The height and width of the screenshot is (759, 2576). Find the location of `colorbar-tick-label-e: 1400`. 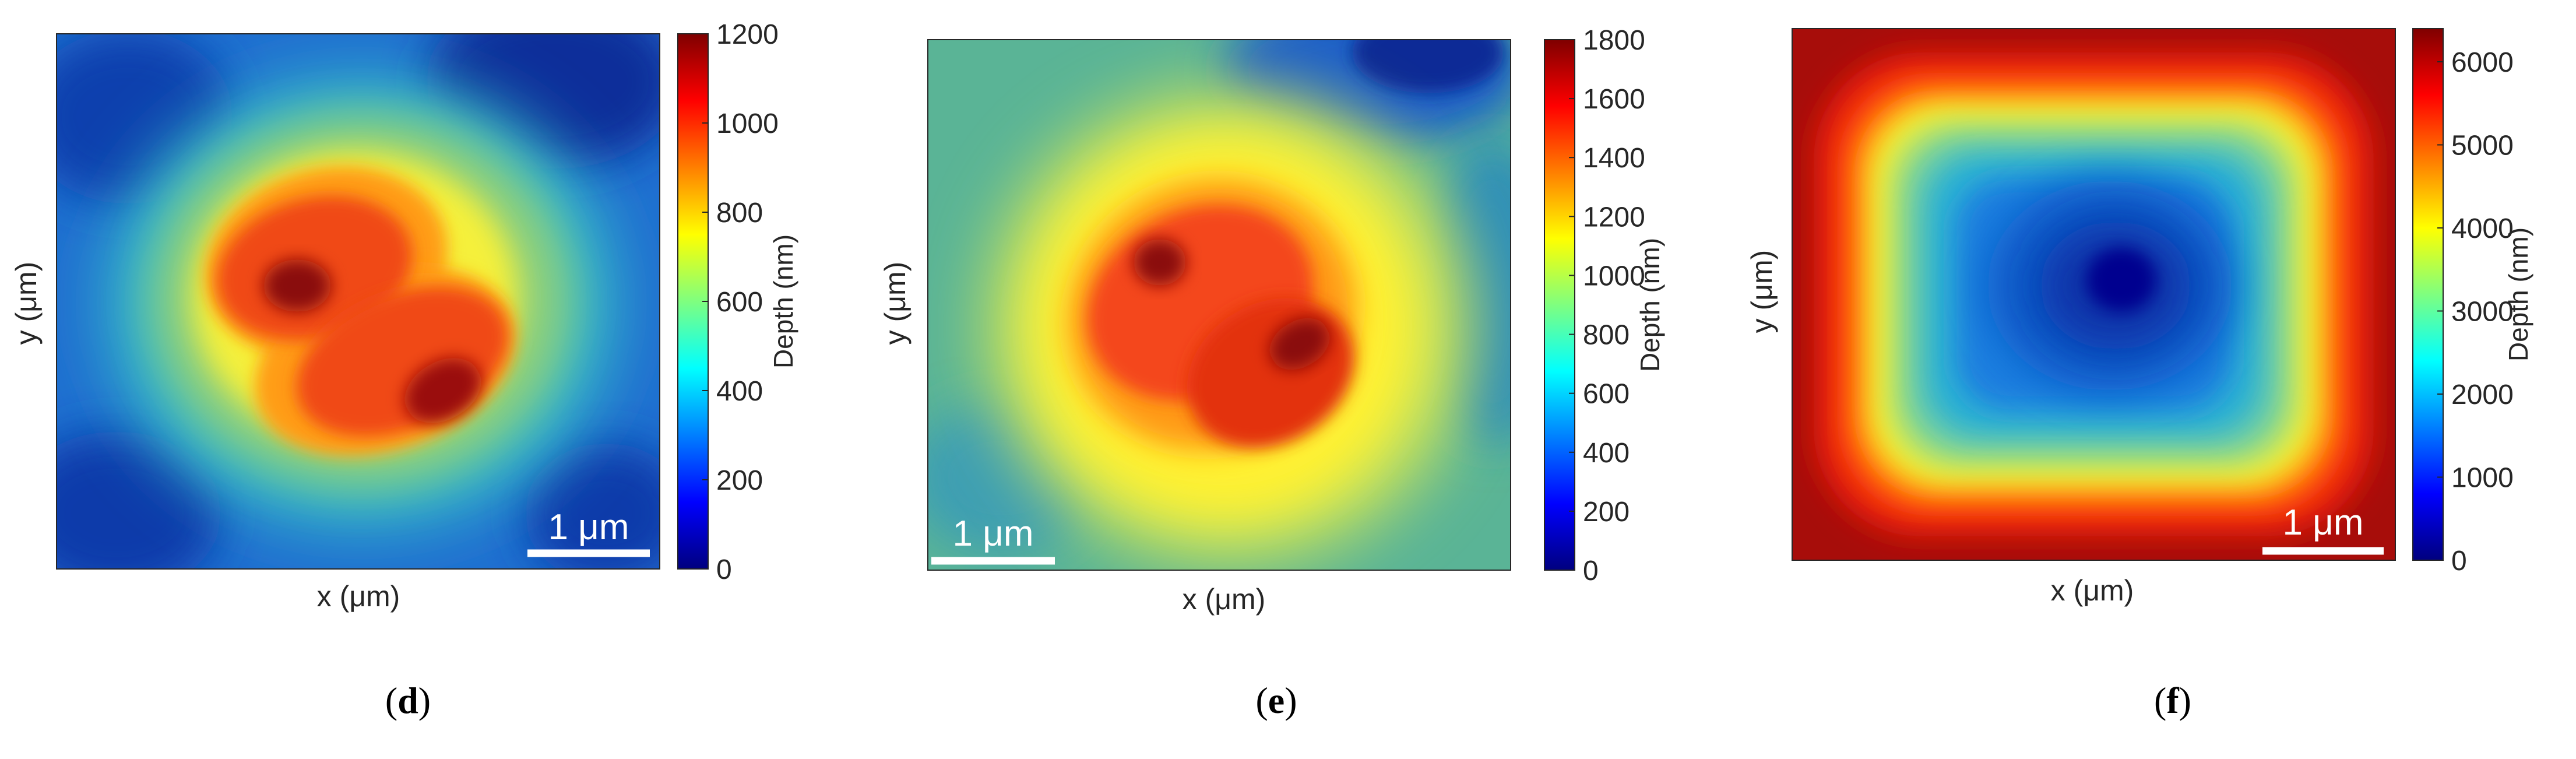

colorbar-tick-label-e: 1400 is located at coordinates (1614, 158).